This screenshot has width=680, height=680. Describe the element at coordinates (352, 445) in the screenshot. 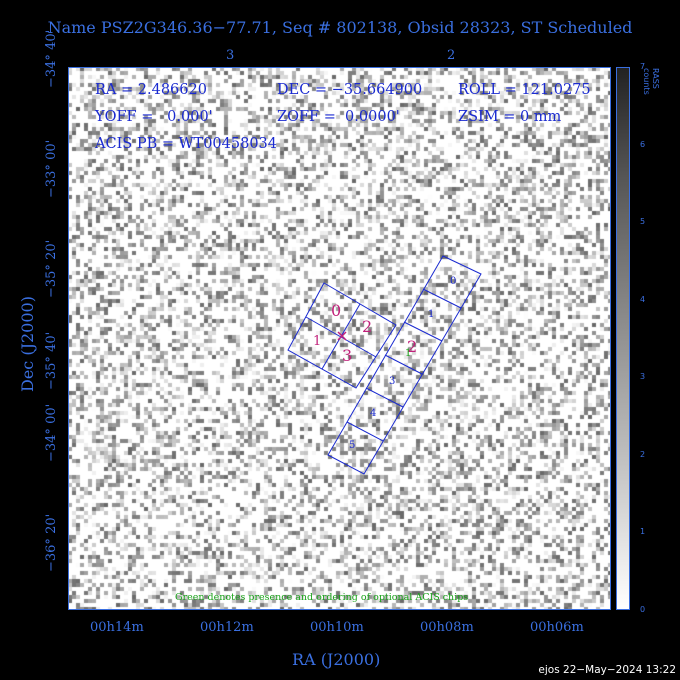

I see `acis-s-chip-label: 5` at that location.